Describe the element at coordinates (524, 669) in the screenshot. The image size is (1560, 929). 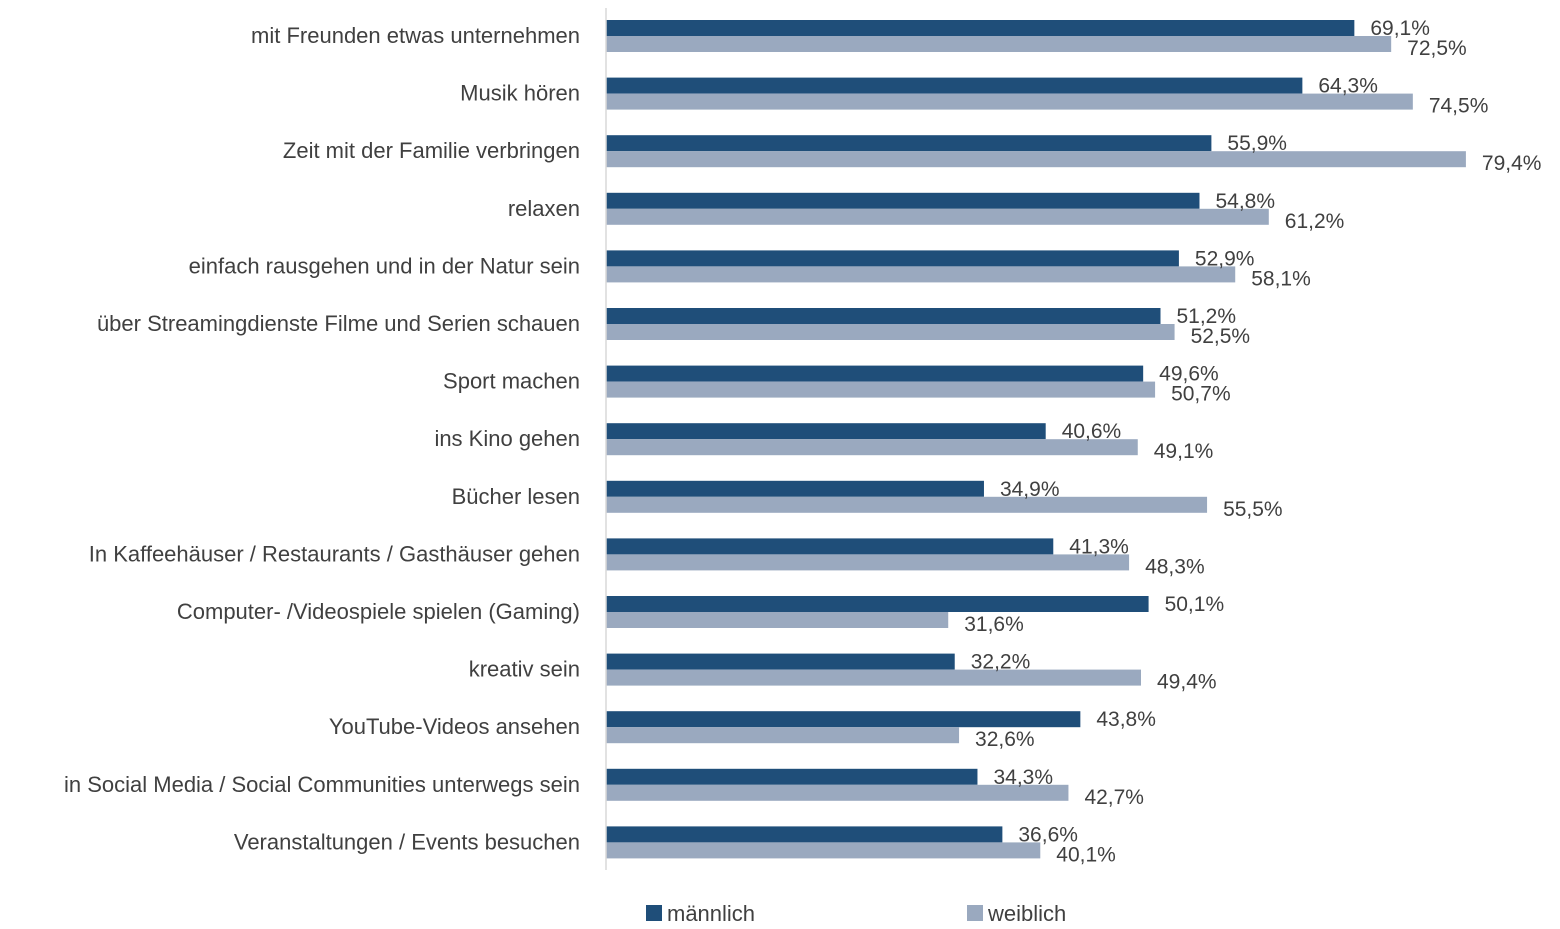
I see `category-label: kreativ sein` at that location.